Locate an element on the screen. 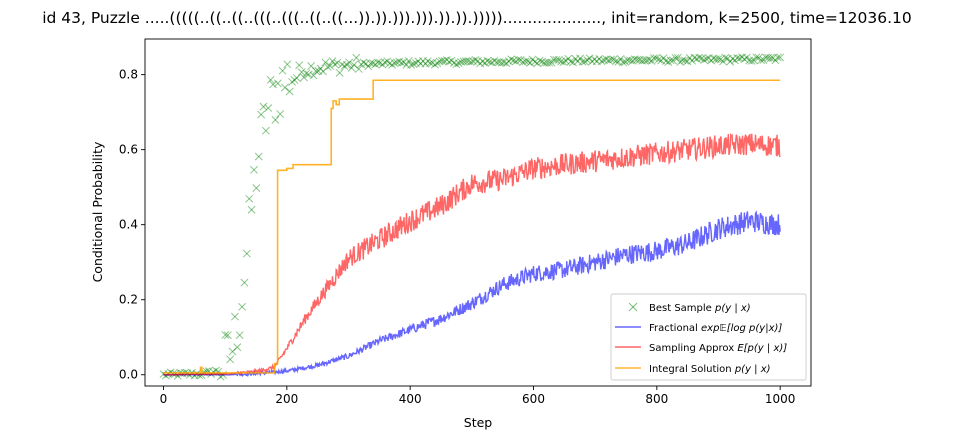 The height and width of the screenshot is (440, 956). legend-entry-integral: Integral Solution p(y | x) is located at coordinates (693, 369).